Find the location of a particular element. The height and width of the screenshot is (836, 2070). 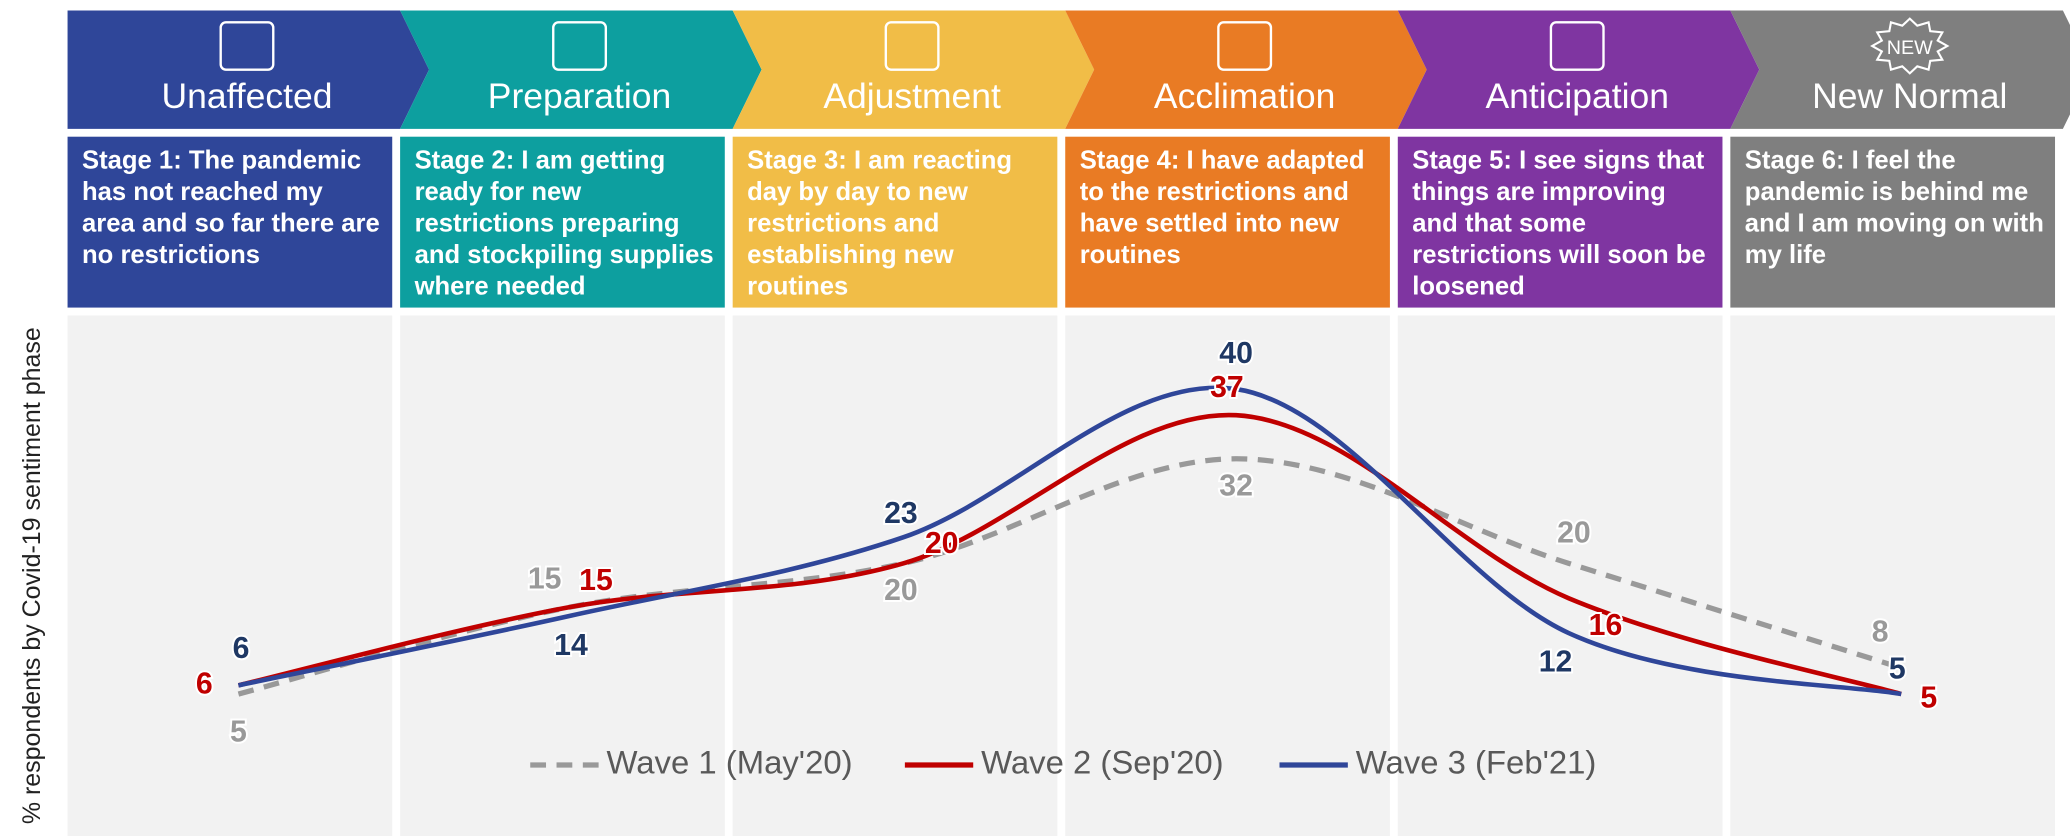

data-label: 40 is located at coordinates (1236, 353).